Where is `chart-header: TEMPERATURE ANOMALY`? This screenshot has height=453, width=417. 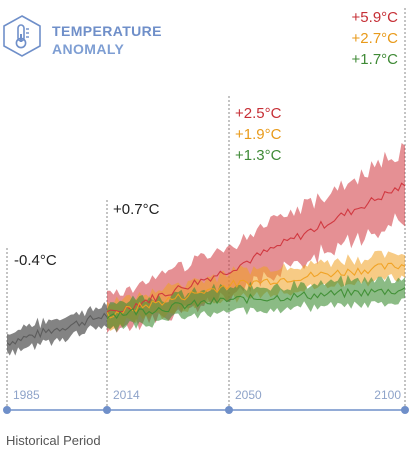
chart-header: TEMPERATURE ANOMALY is located at coordinates (100, 36).